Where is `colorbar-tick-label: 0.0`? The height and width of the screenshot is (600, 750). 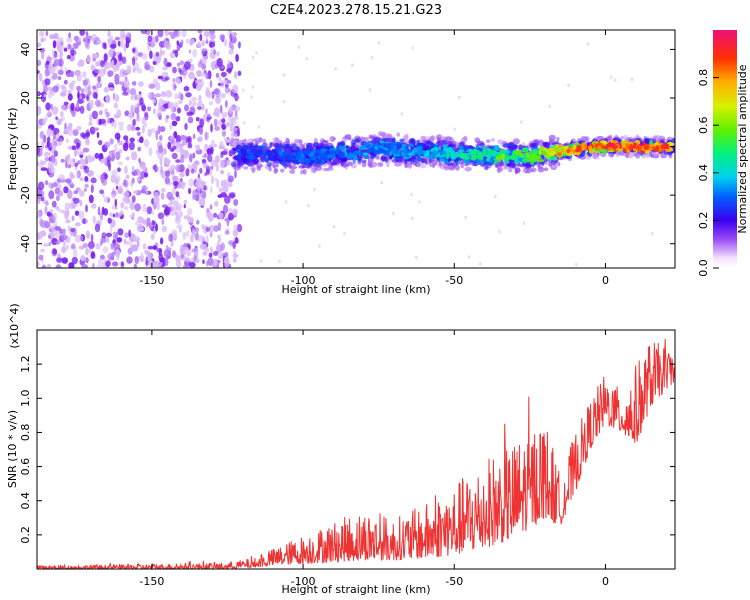 colorbar-tick-label: 0.0 is located at coordinates (703, 268).